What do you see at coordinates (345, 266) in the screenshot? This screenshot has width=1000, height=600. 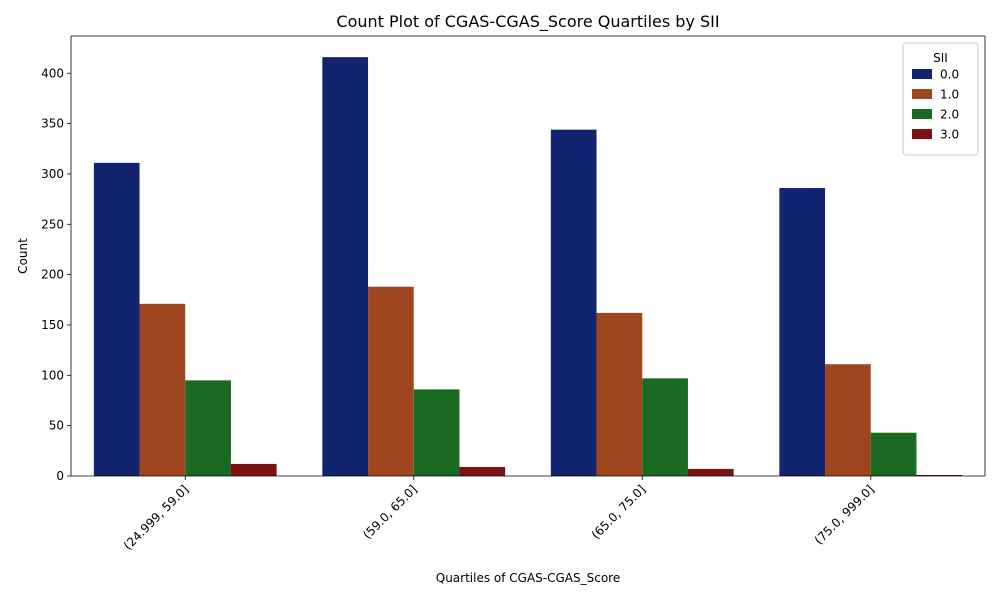 I see `bar-series-0.0-cat-1` at bounding box center [345, 266].